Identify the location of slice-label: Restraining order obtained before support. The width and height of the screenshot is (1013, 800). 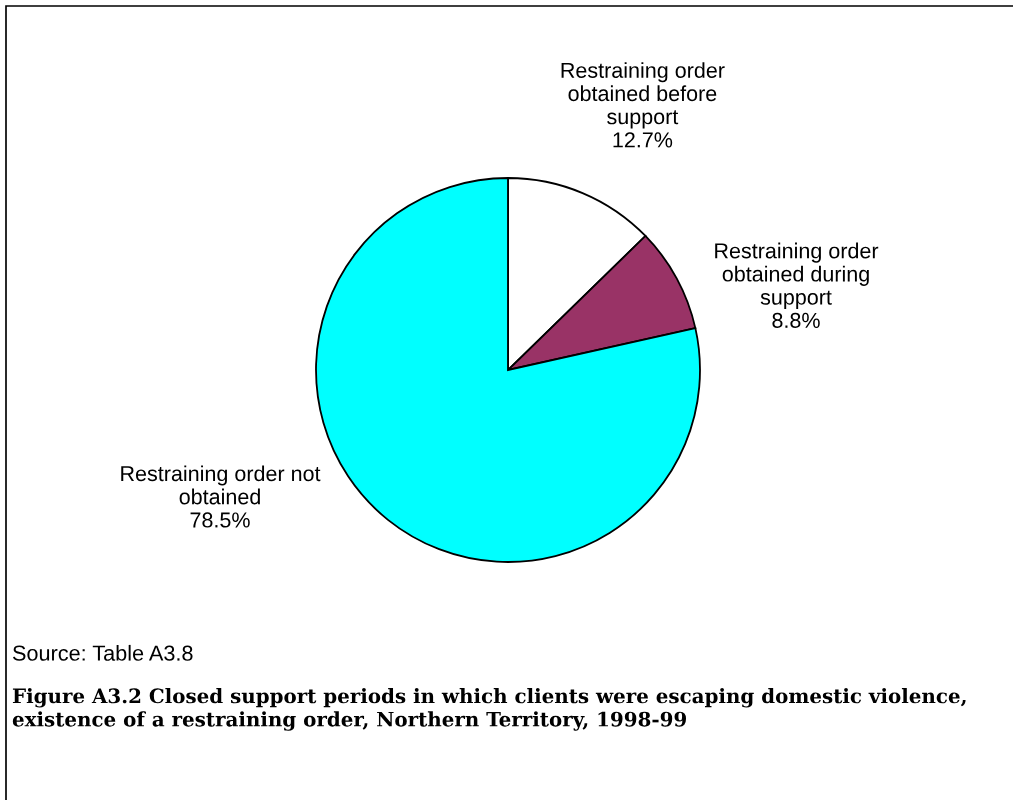
(643, 95).